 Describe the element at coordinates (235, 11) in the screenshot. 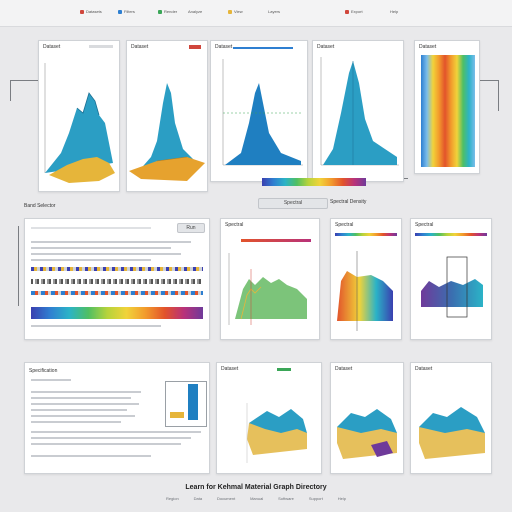

I see `toolbar-item-view: View` at that location.